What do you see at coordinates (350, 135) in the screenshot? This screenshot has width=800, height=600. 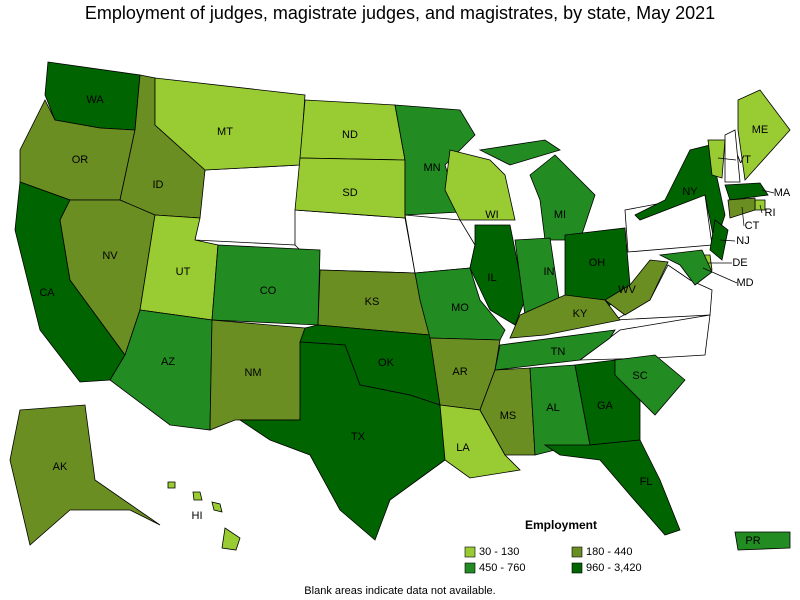 I see `state-label: ND` at bounding box center [350, 135].